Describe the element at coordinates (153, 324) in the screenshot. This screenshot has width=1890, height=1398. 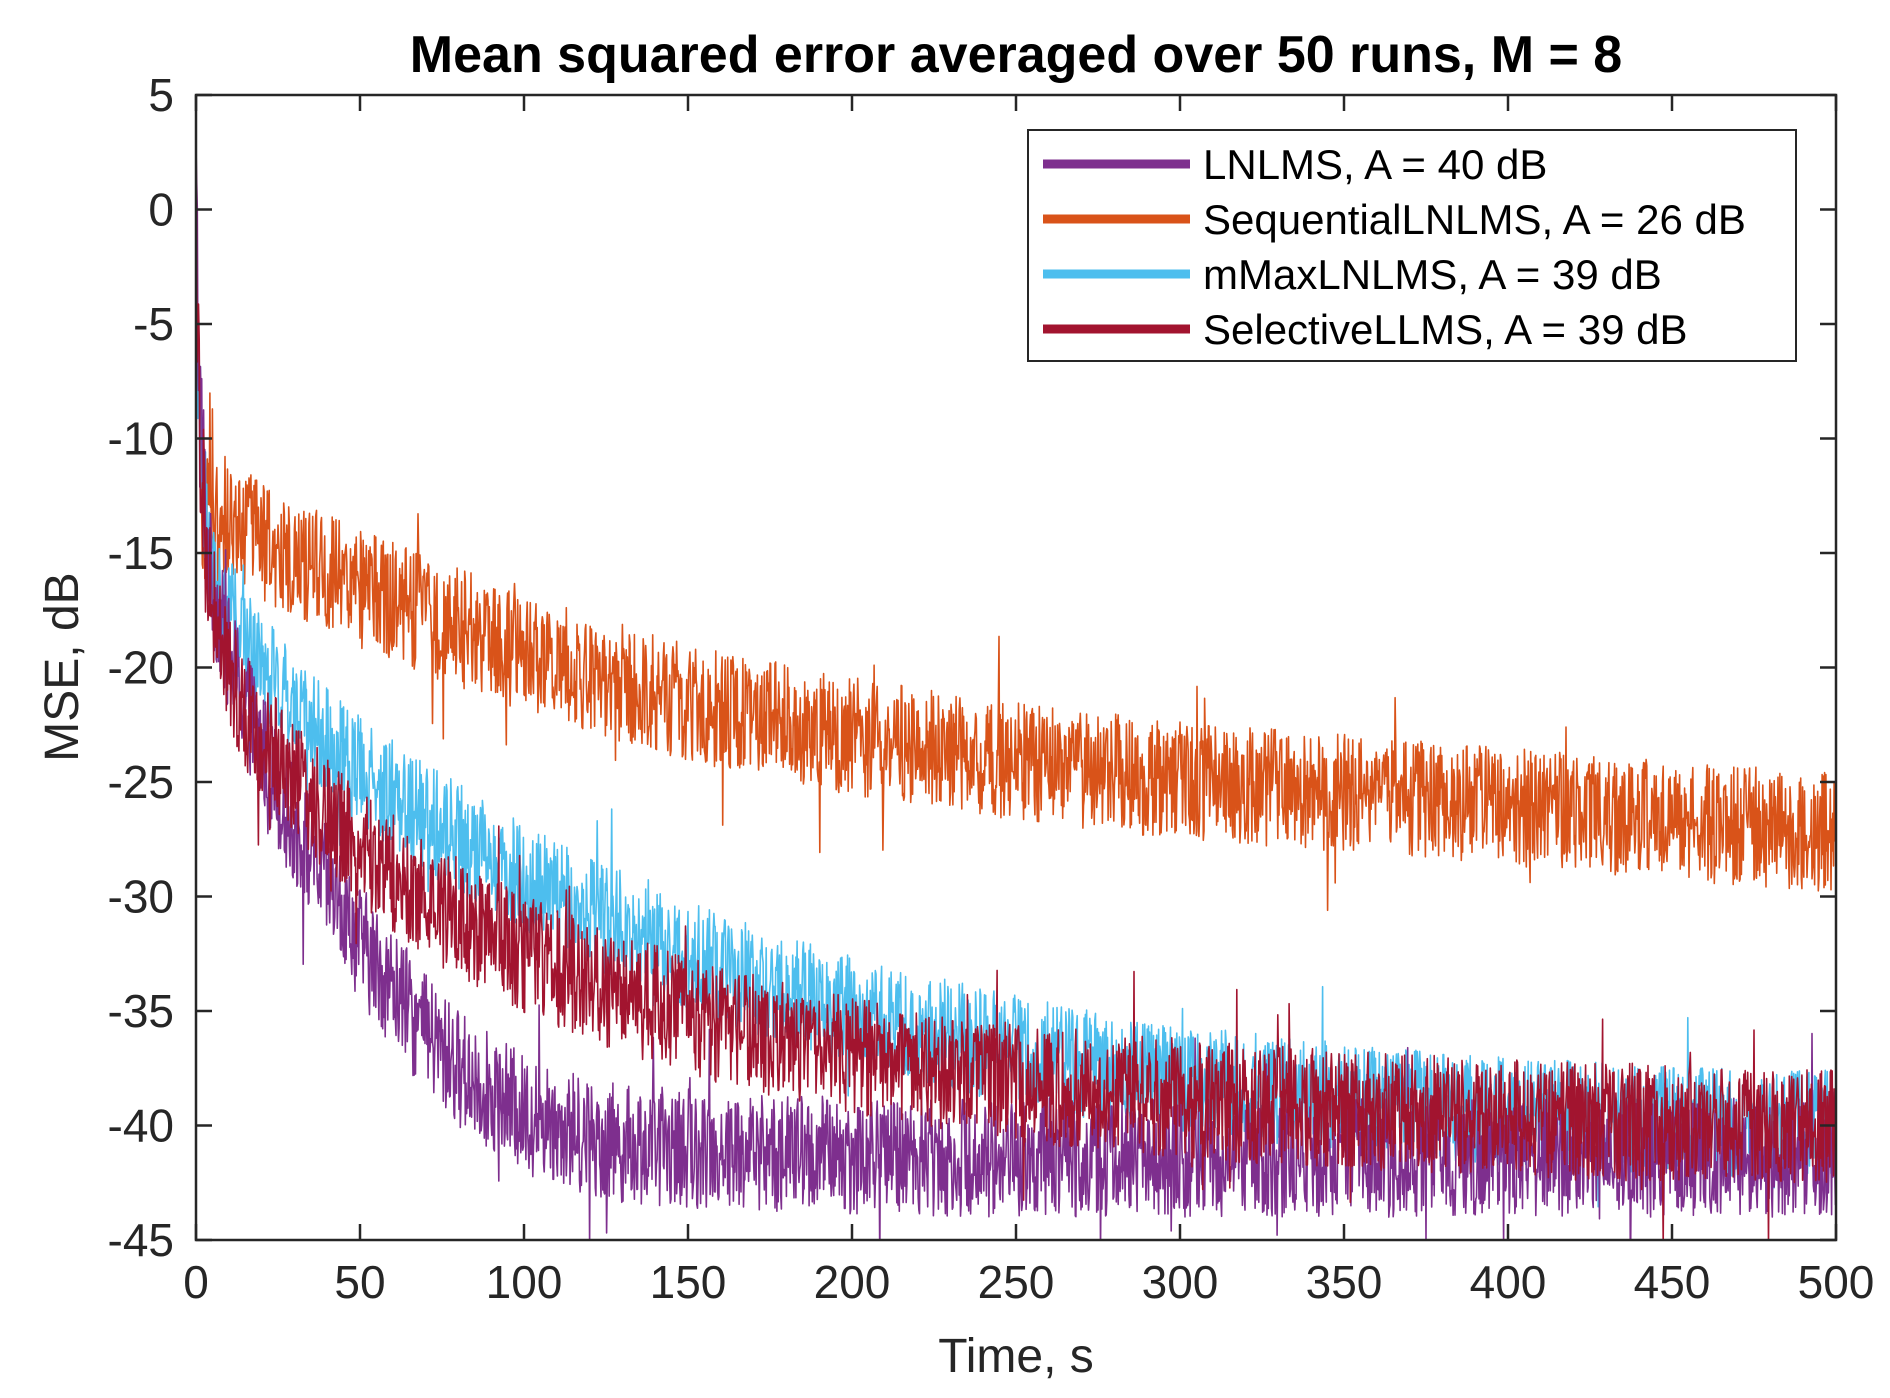
I see `y-tick-label: -5` at that location.